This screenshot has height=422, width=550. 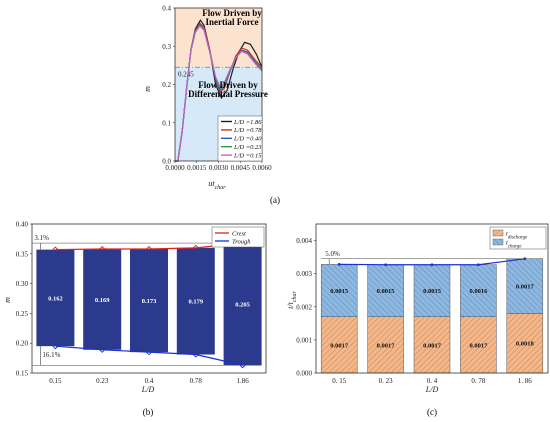 I want to click on annotation-trough-pct: 16.1%, so click(x=51, y=355).